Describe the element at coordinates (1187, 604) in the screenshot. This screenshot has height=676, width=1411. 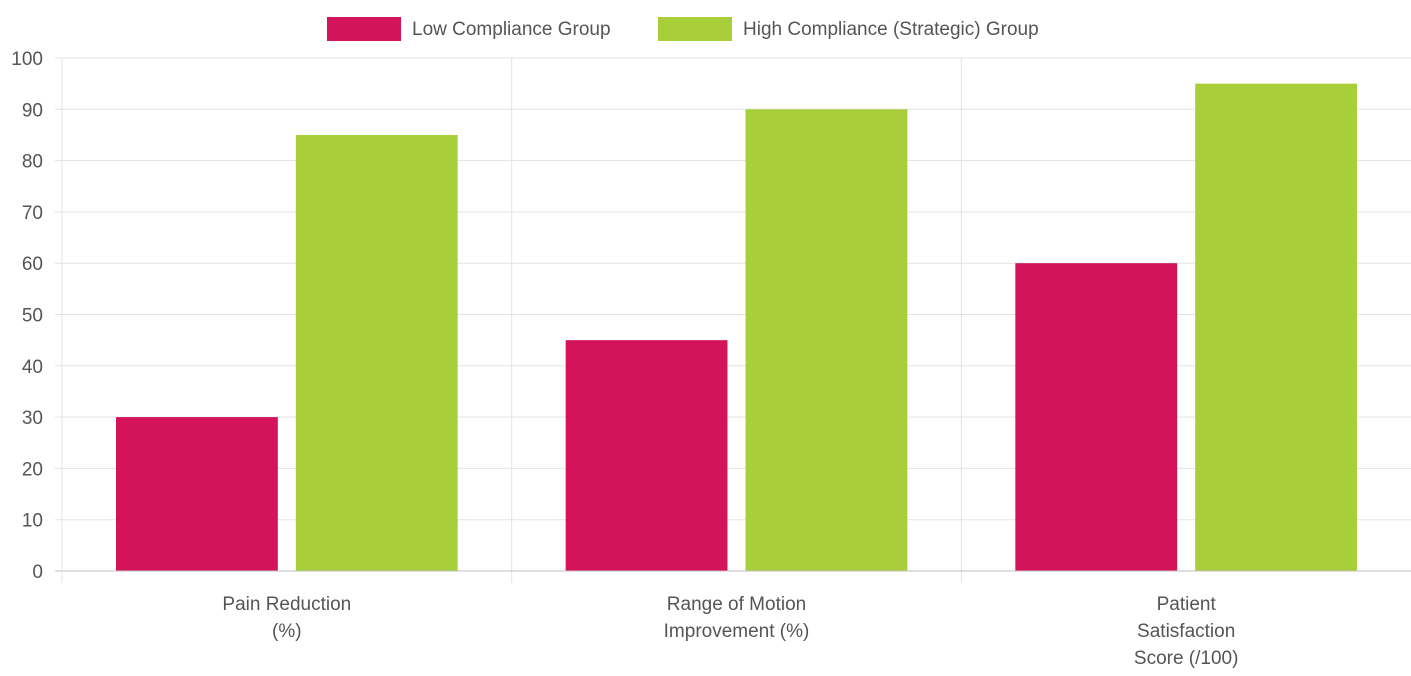
I see `x-category-label: Patient` at that location.